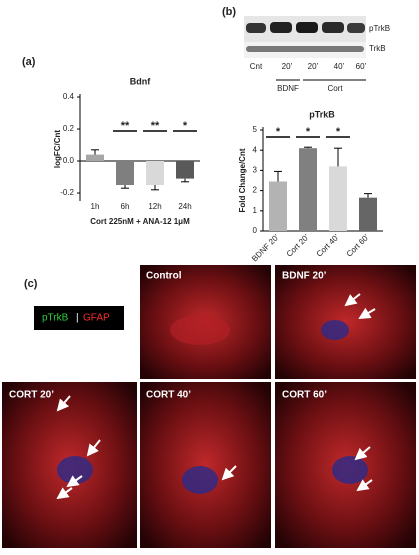  Describe the element at coordinates (168, 395) in the screenshot. I see `image-label: CORT 40’` at that location.